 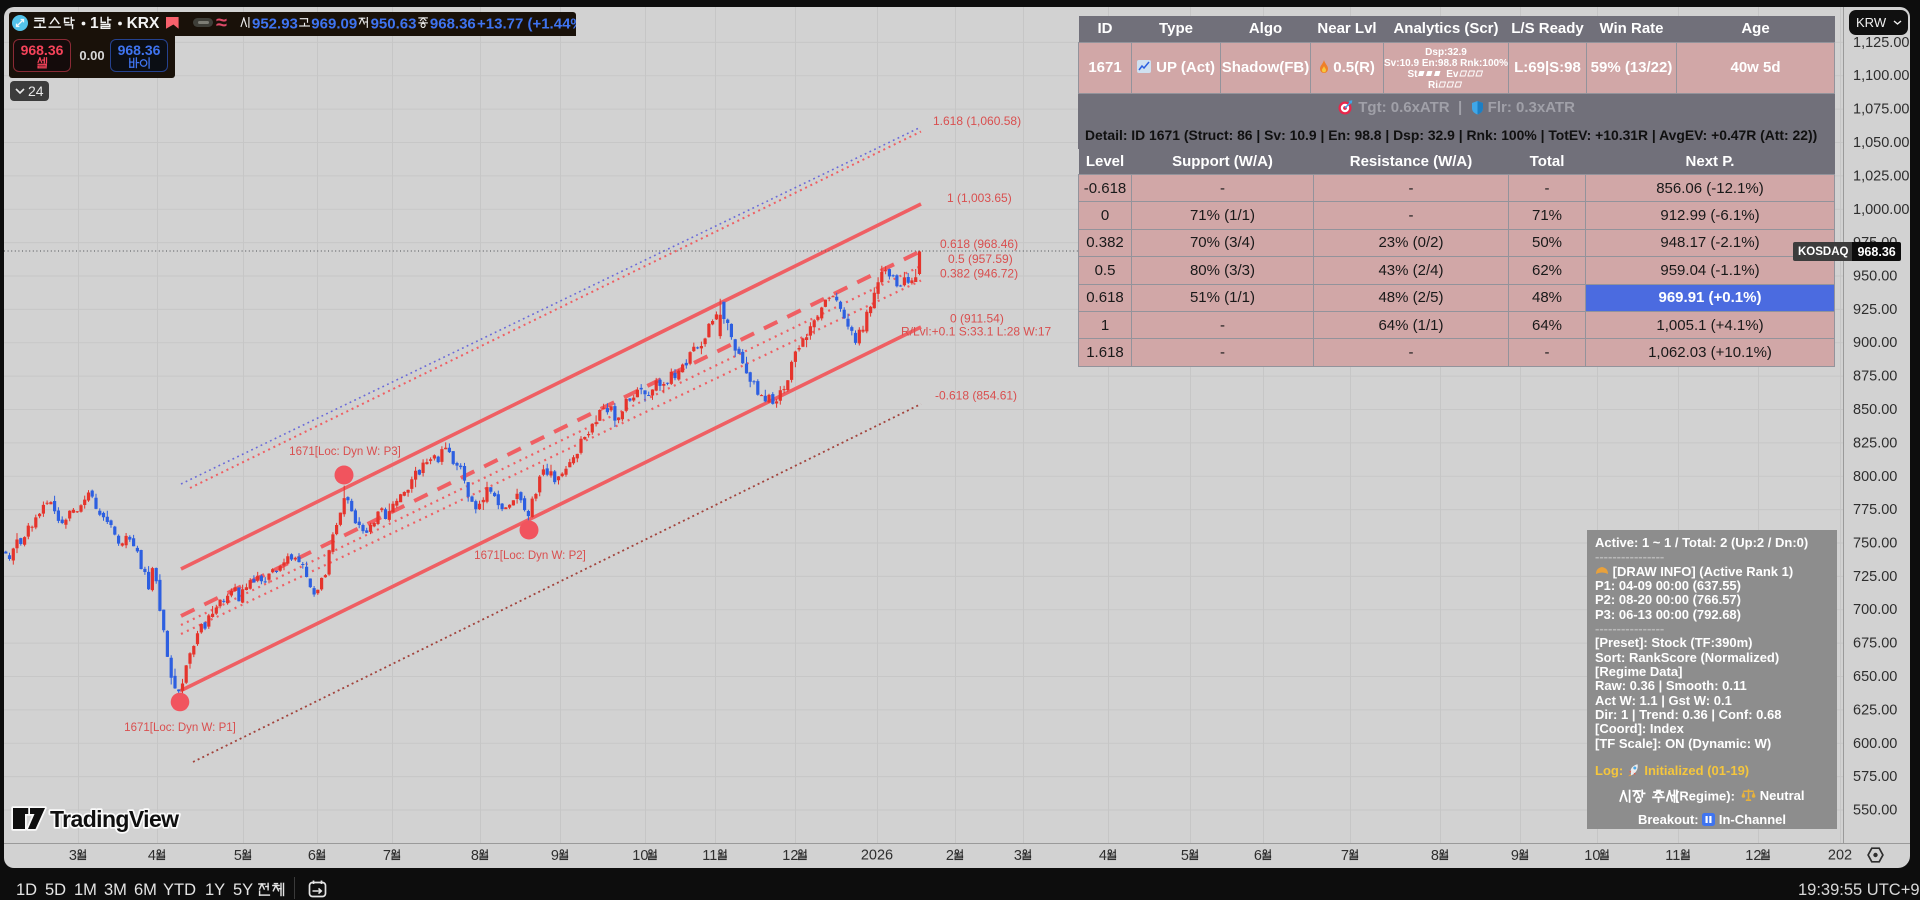 I want to click on svg-text: 1,100.00, so click(x=1881, y=76).